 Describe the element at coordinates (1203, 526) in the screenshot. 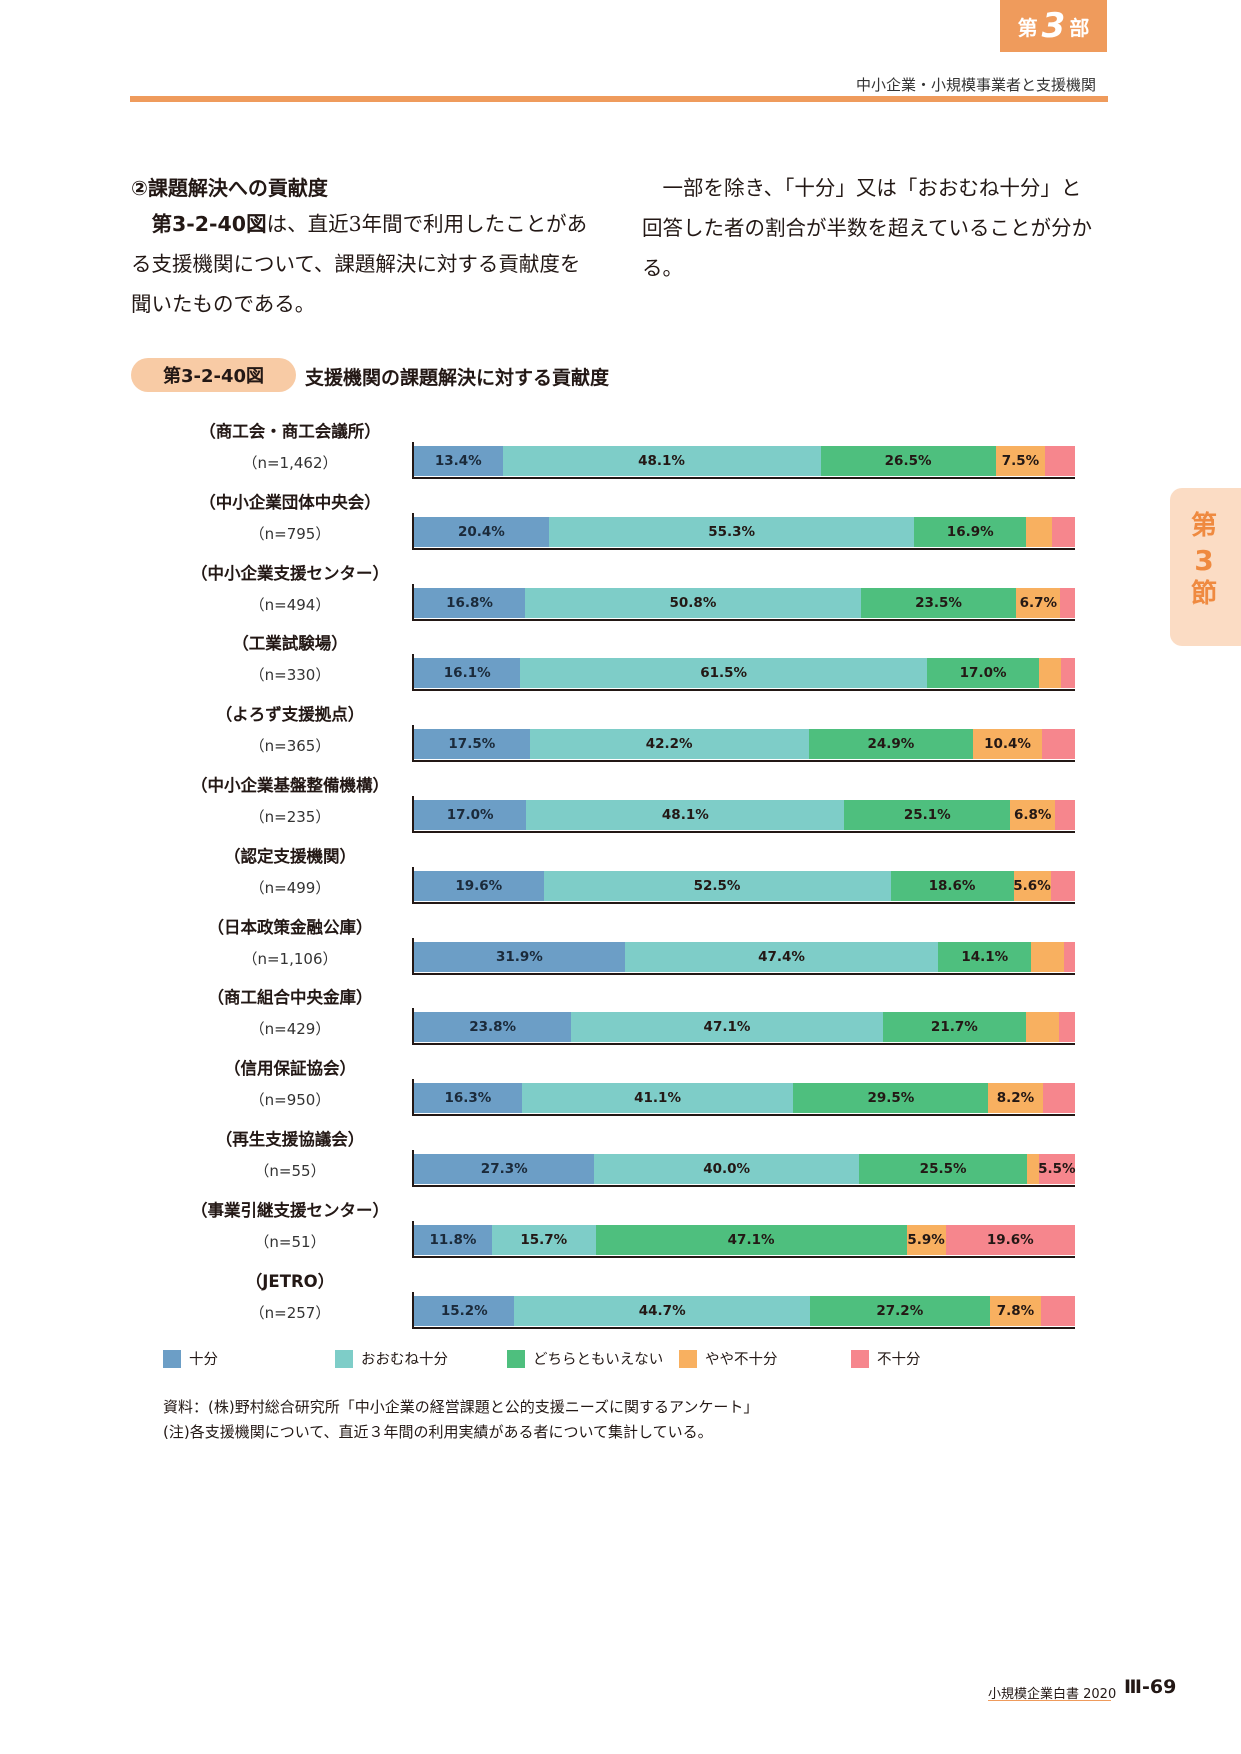

I see `section-tab-prefix: 第` at that location.